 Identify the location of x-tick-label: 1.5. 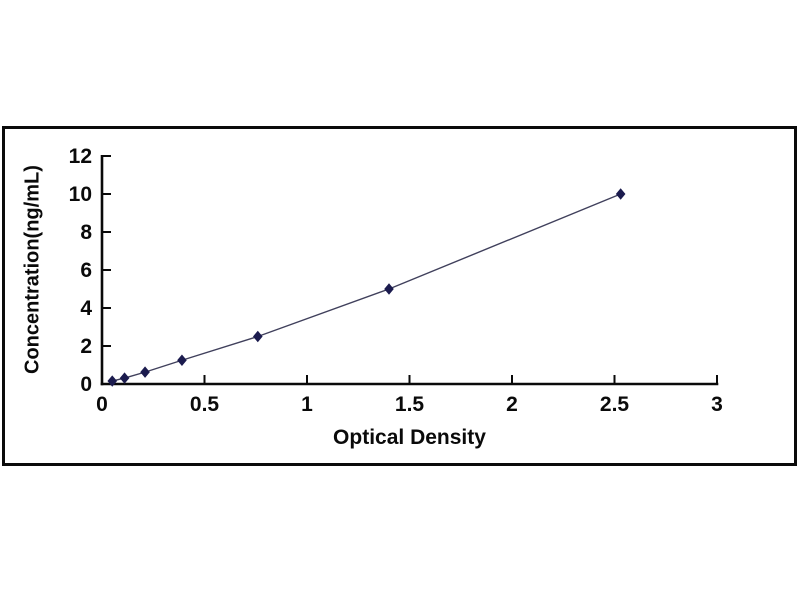
(410, 404).